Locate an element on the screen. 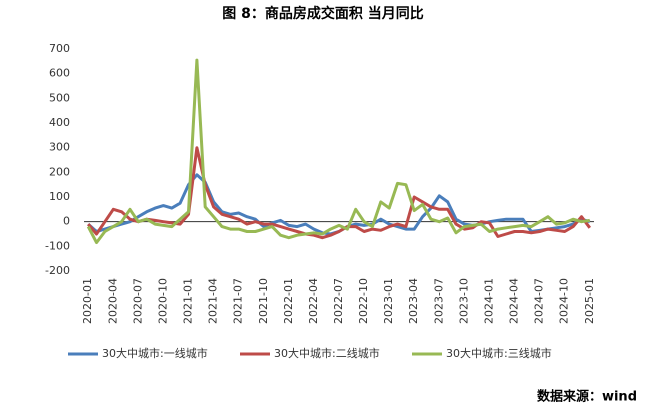 Image resolution: width=647 pixels, height=412 pixels. x-tick-label: 2022-04 is located at coordinates (313, 301).